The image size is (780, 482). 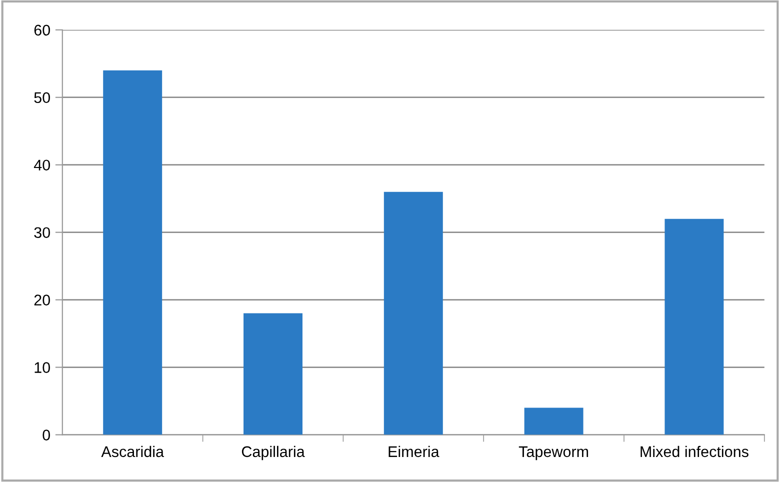 What do you see at coordinates (46, 435) in the screenshot?
I see `y-tick-label: 0` at bounding box center [46, 435].